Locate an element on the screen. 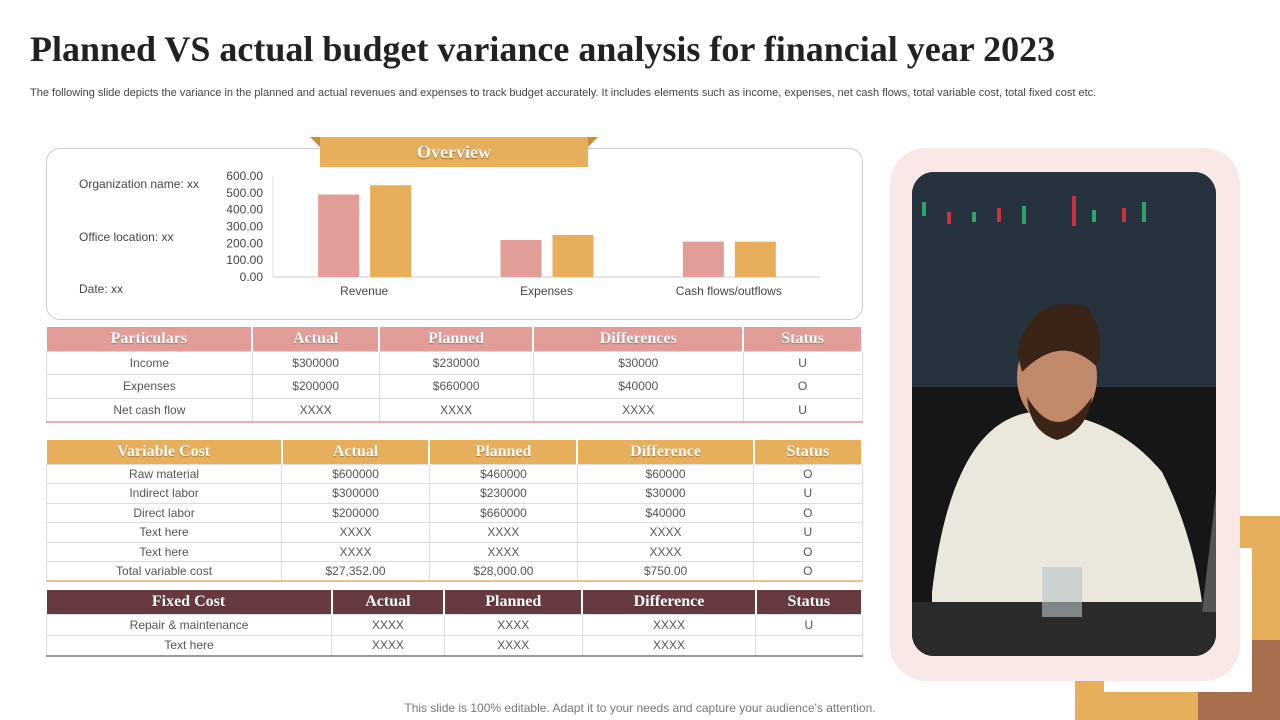 This screenshot has width=1280, height=720. y-tick-label: 600.00 is located at coordinates (244, 176).